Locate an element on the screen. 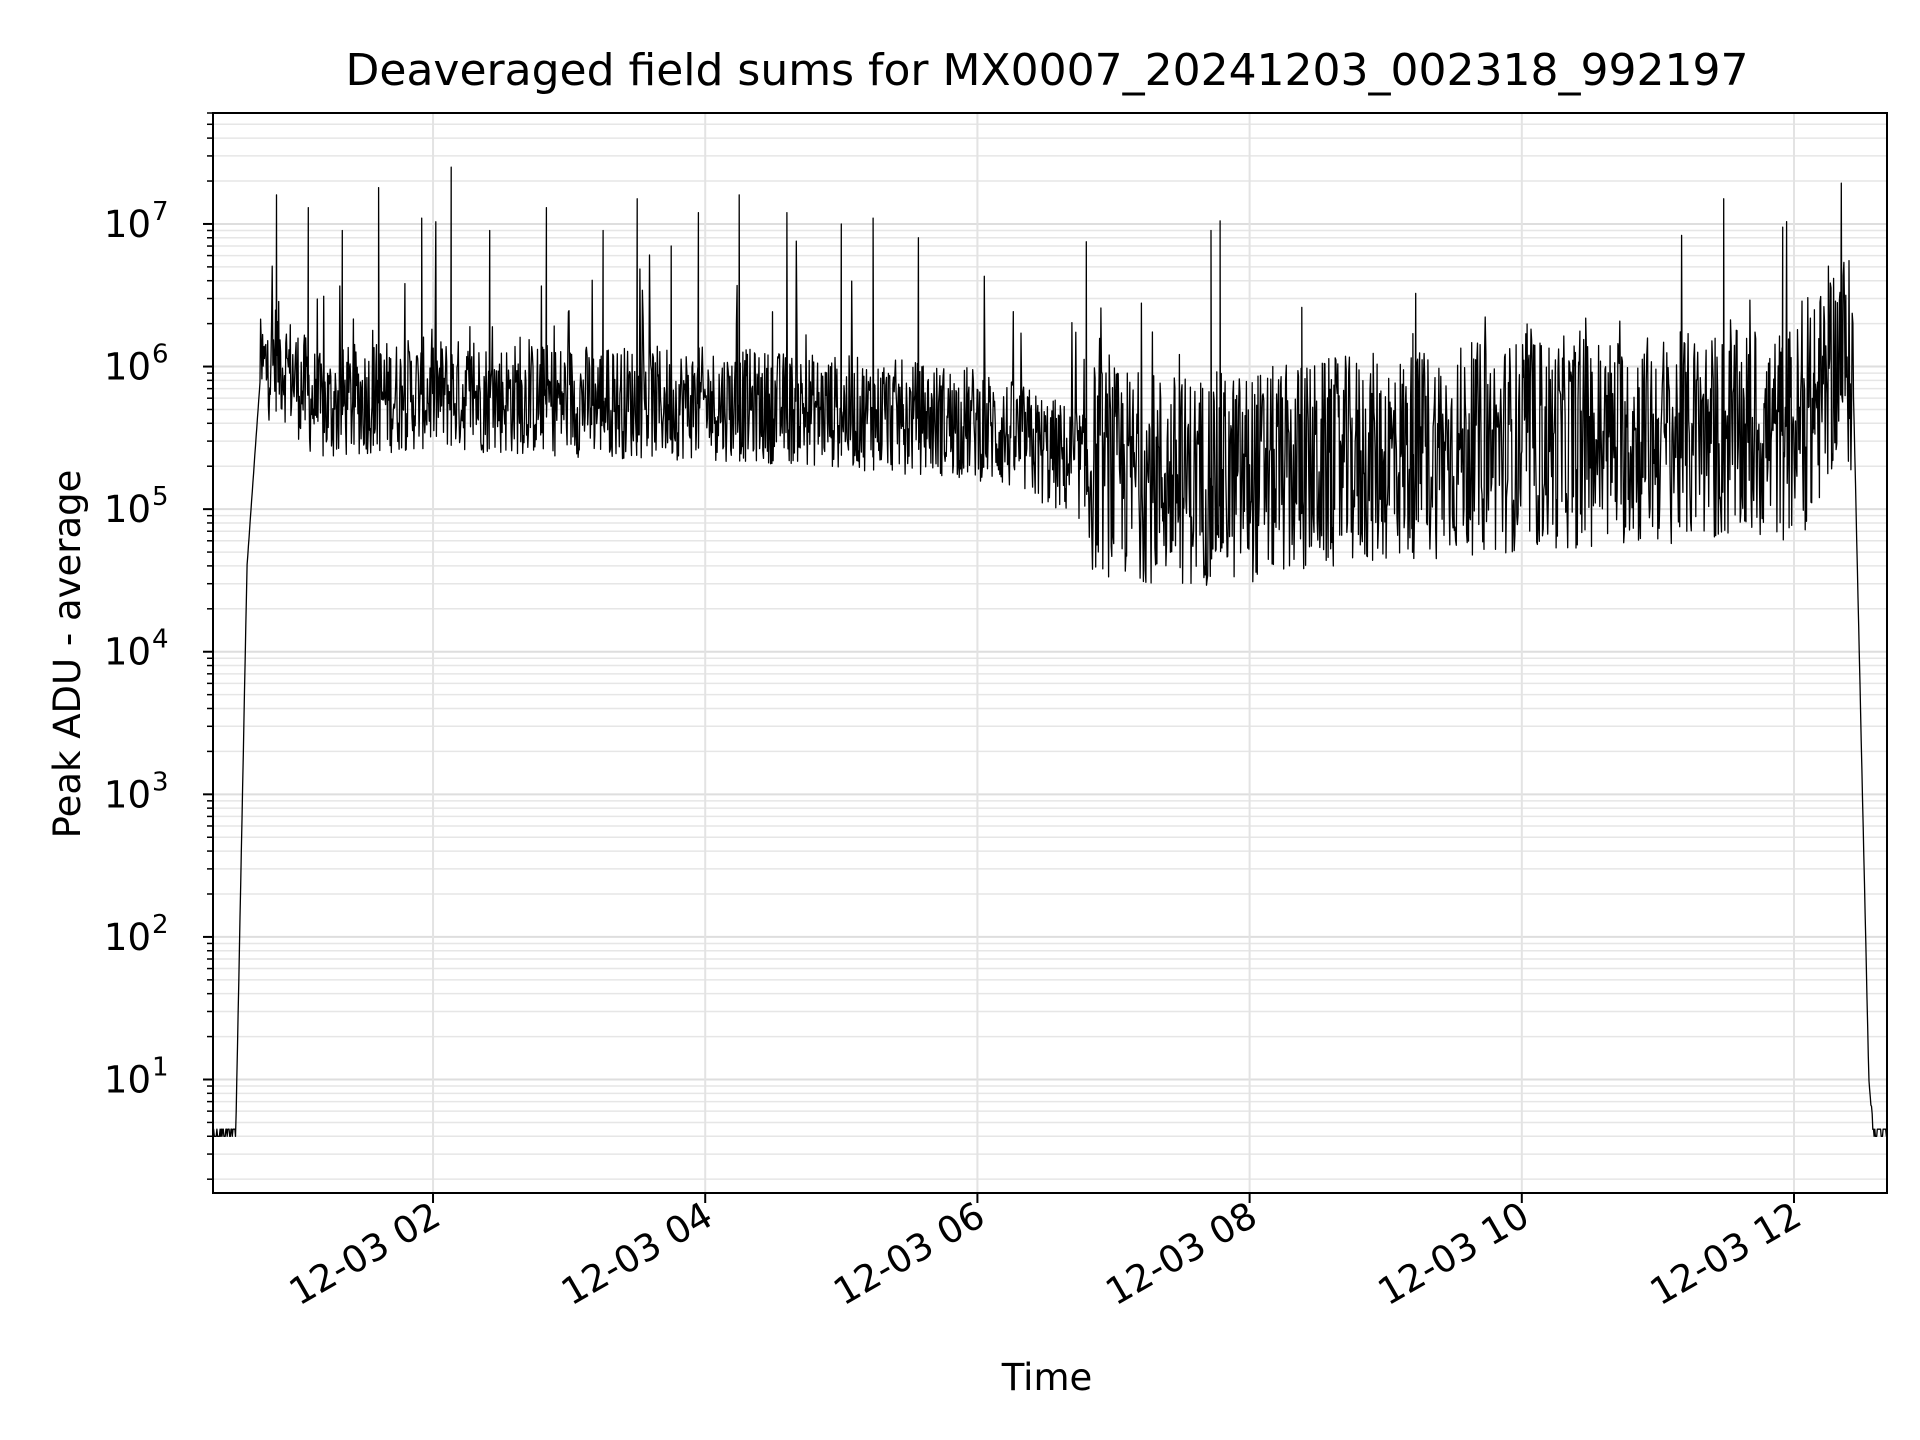 The height and width of the screenshot is (1440, 1920). y-tick-exponent: 1 is located at coordinates (160, 1068).